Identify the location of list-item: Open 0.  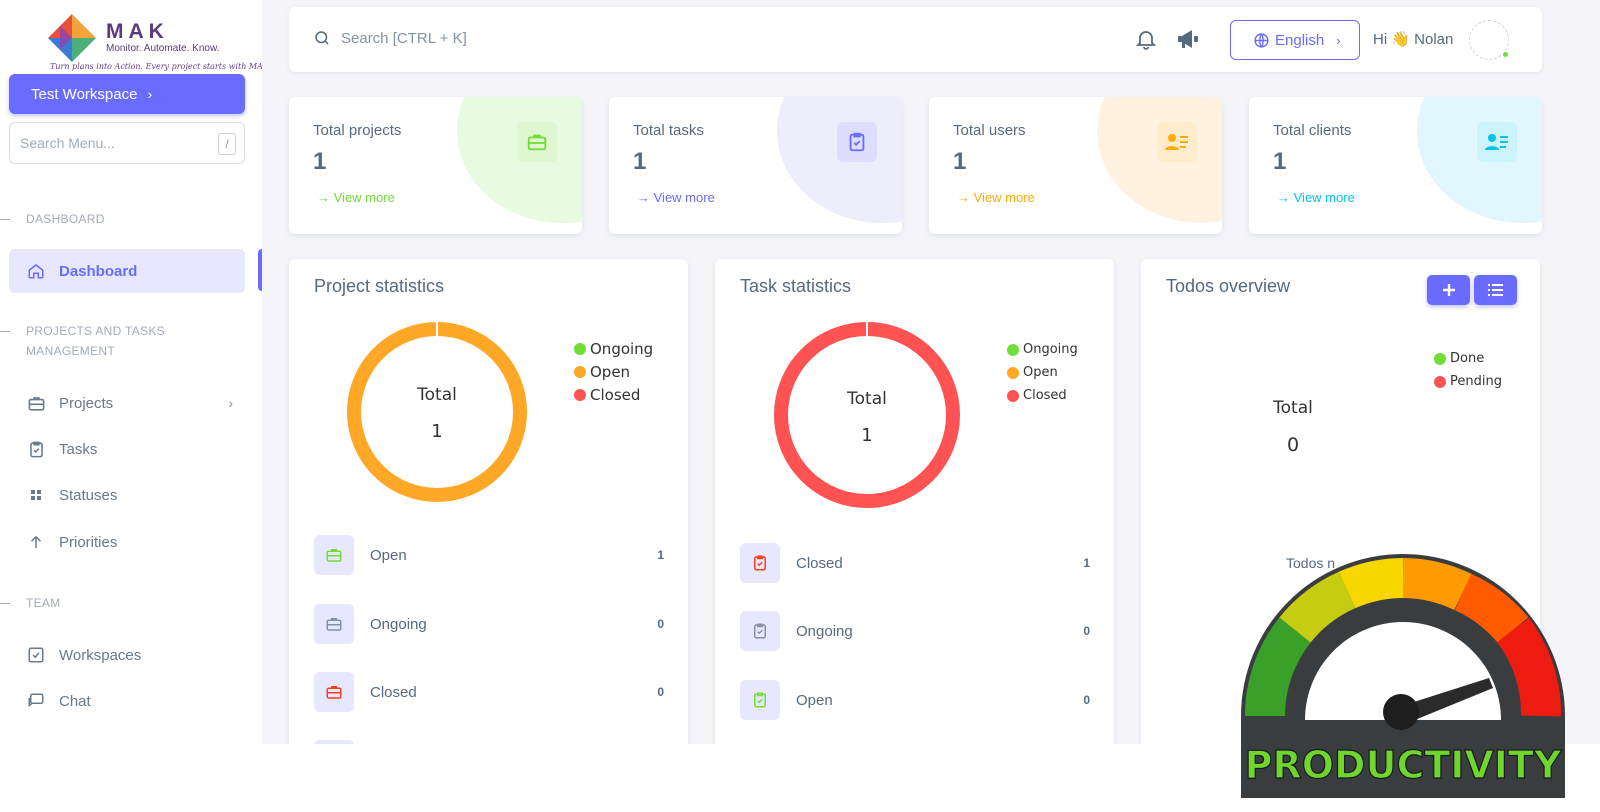
(915, 700).